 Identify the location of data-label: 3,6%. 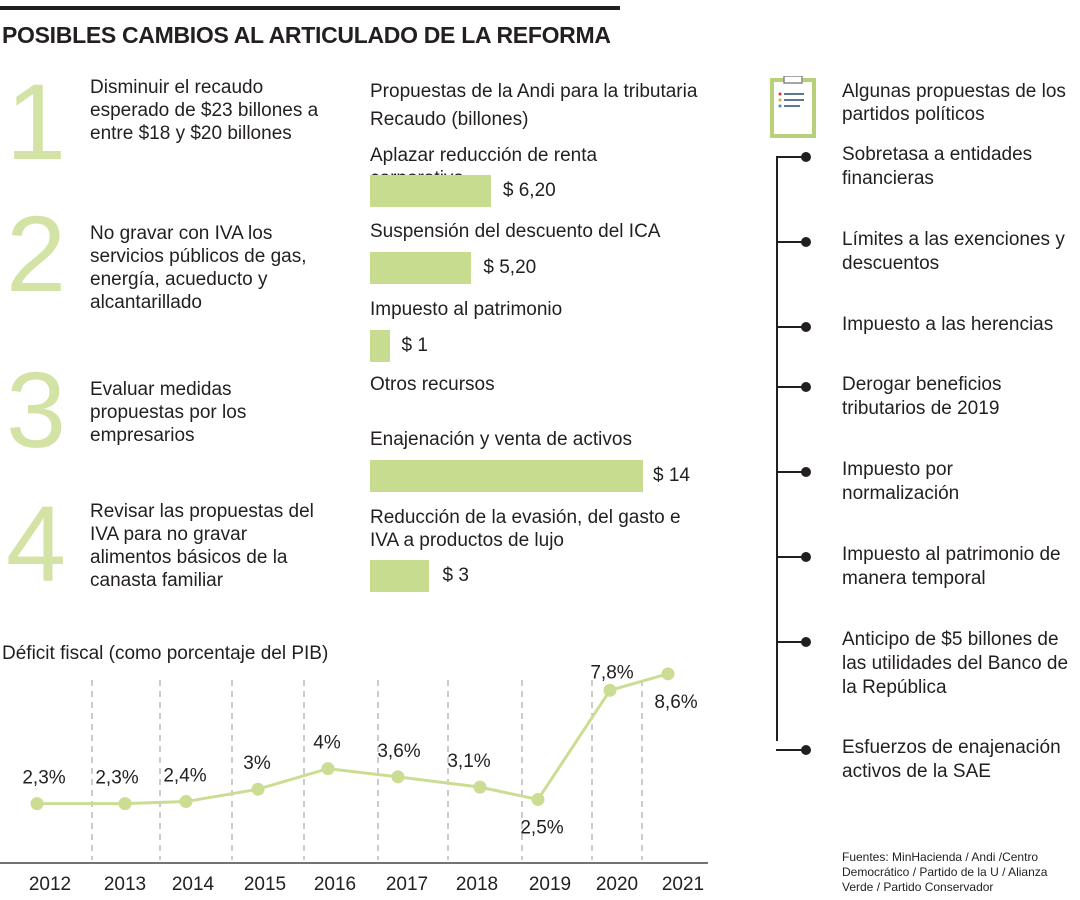
(398, 751).